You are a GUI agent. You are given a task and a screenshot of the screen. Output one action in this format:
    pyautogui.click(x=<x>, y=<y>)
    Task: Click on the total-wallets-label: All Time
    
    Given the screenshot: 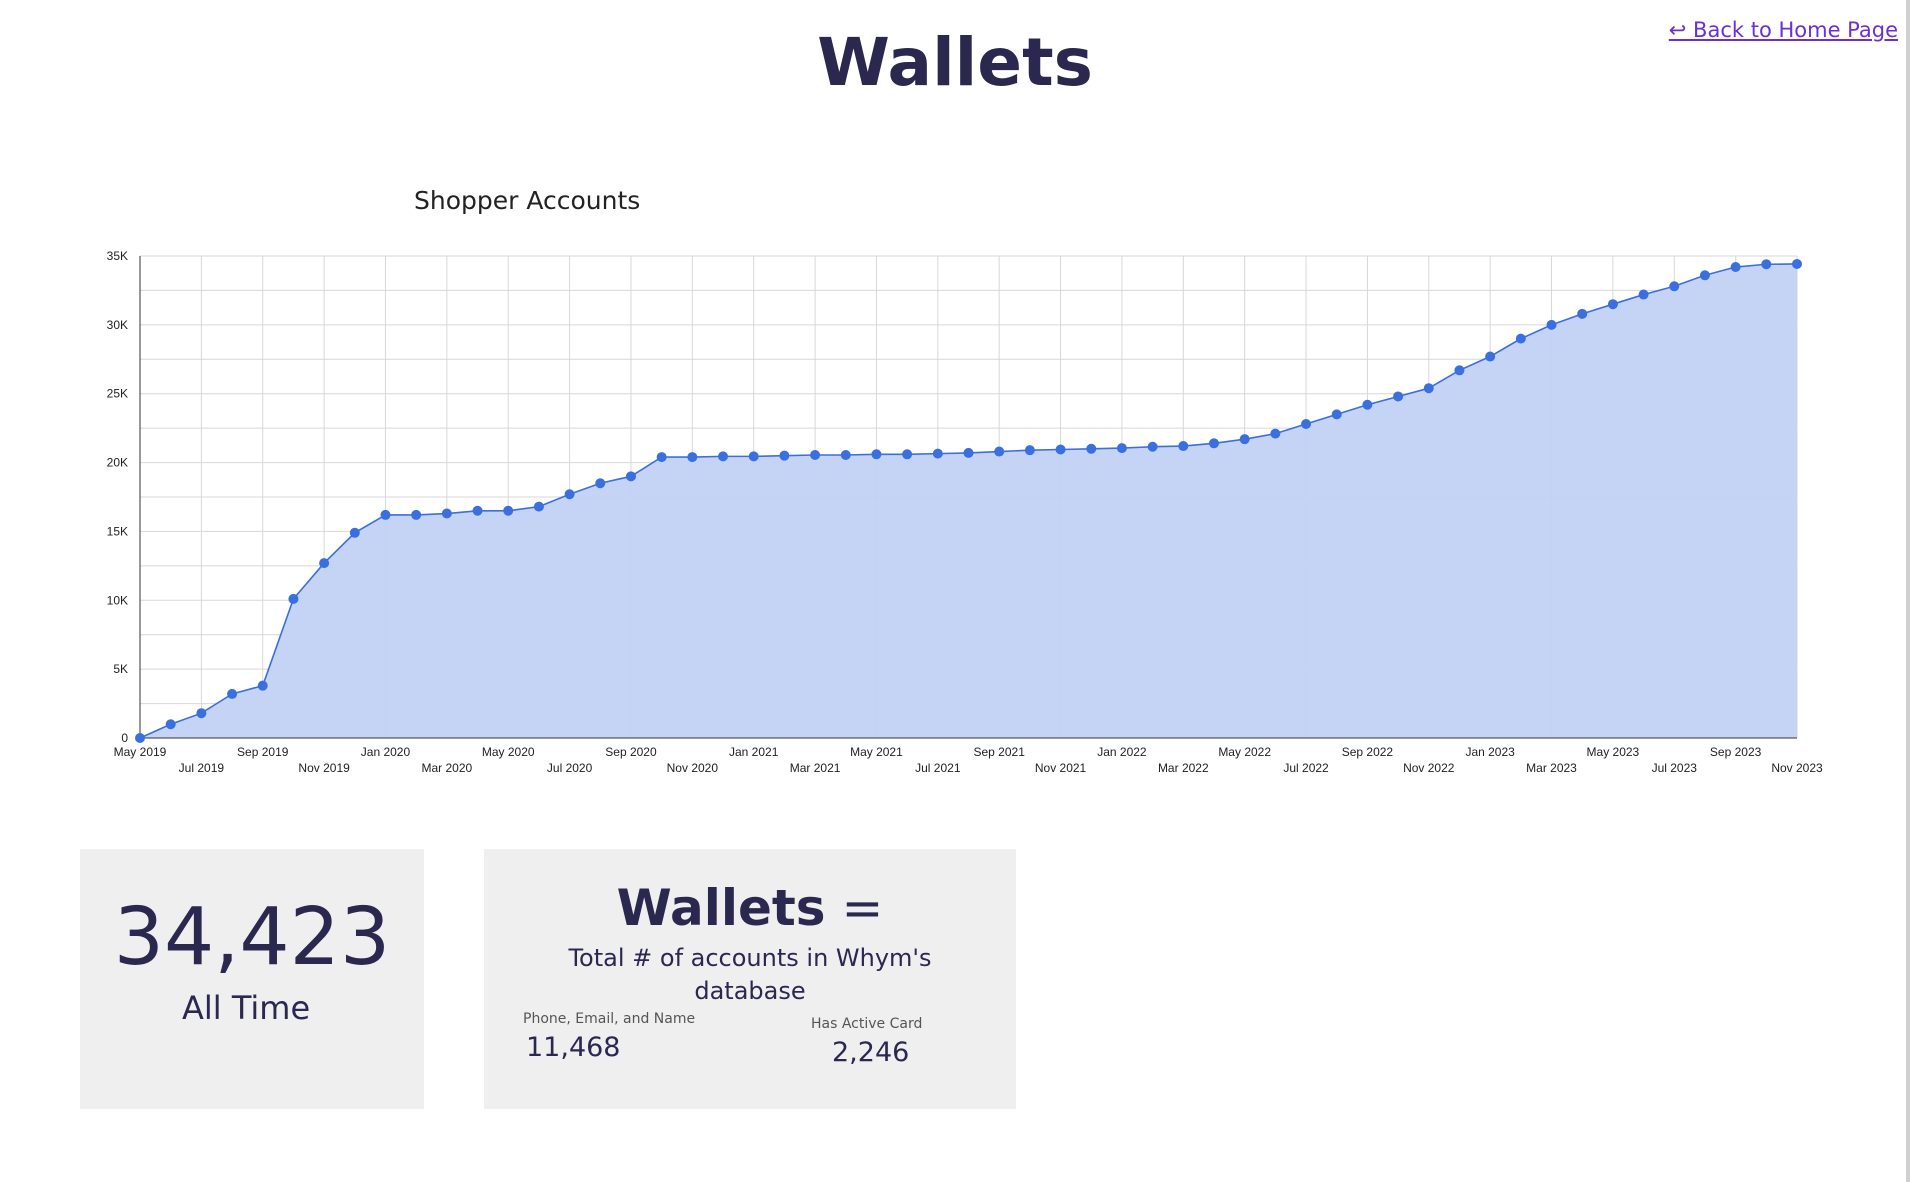 What is the action you would take?
    pyautogui.click(x=246, y=1008)
    